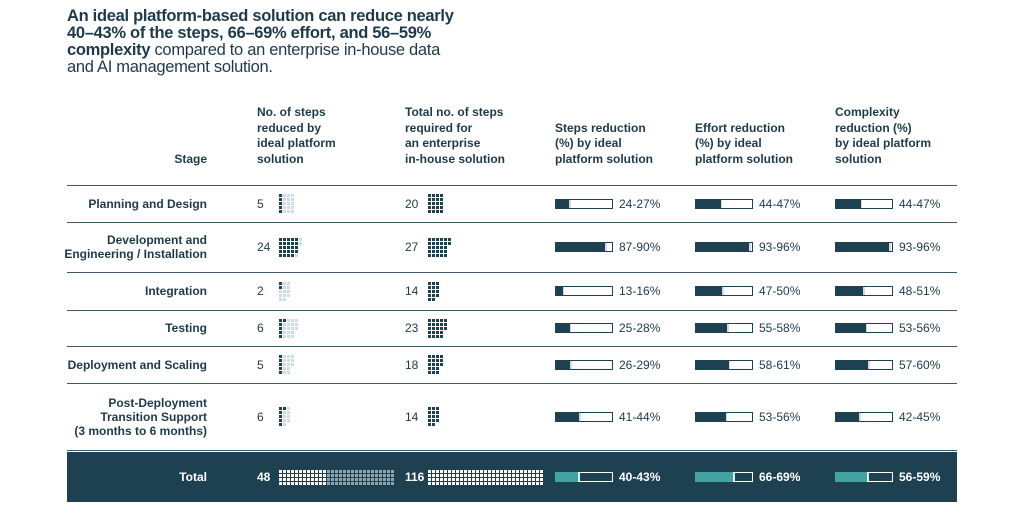 The image size is (1024, 512). Describe the element at coordinates (260, 291) in the screenshot. I see `step-count: 2` at that location.